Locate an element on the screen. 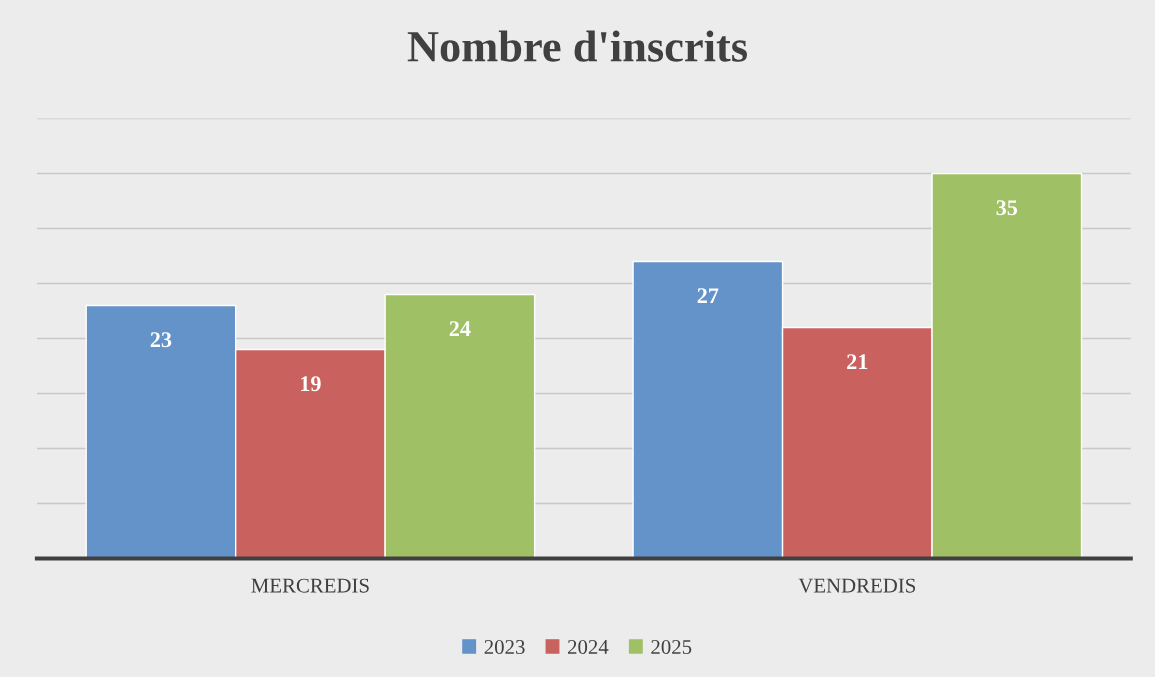  legend-label: 2024 is located at coordinates (588, 647).